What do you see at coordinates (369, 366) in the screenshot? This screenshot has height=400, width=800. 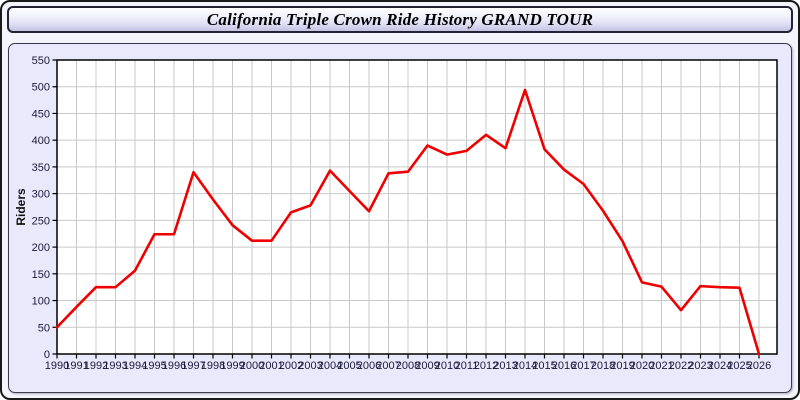 I see `x-tick-label: 2006` at bounding box center [369, 366].